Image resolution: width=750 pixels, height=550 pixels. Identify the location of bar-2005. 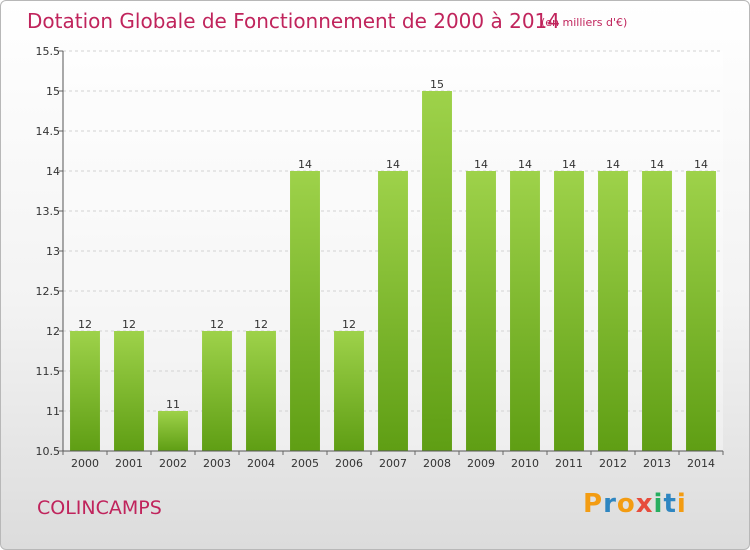
(305, 311).